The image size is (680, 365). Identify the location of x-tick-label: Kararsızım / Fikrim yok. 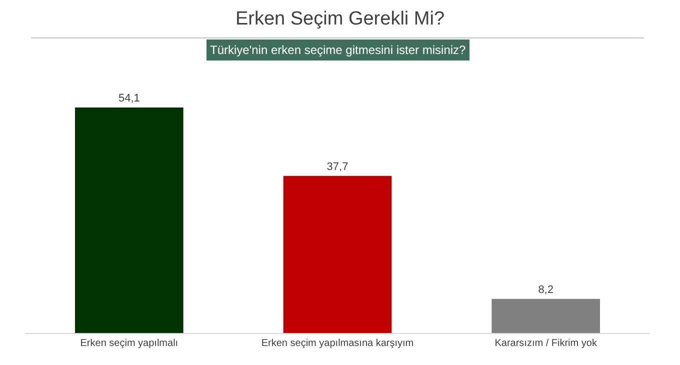
(546, 343).